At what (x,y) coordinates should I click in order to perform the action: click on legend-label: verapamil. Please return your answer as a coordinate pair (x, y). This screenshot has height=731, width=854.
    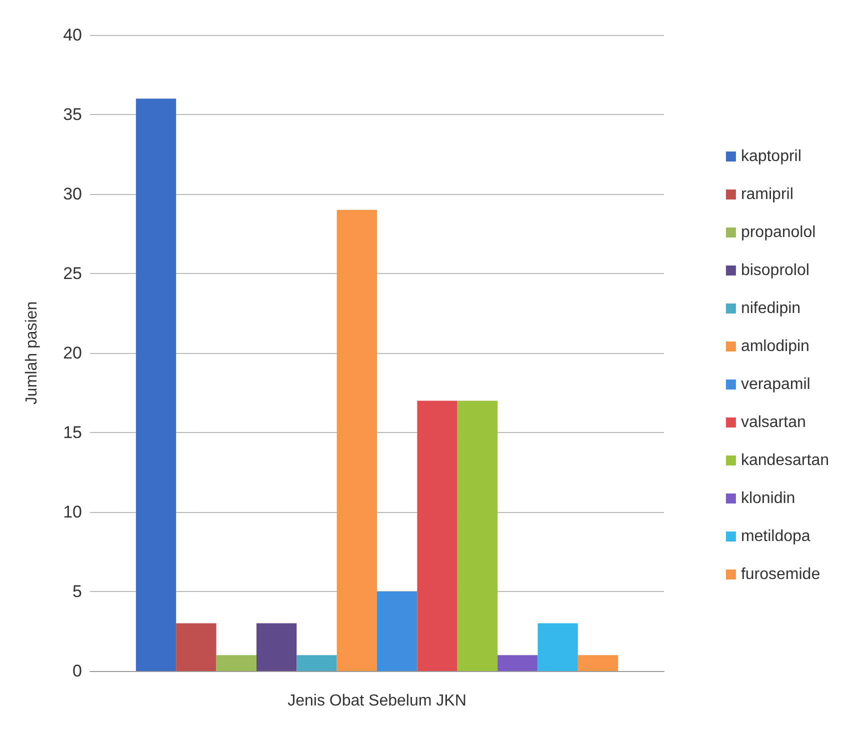
    Looking at the image, I should click on (775, 384).